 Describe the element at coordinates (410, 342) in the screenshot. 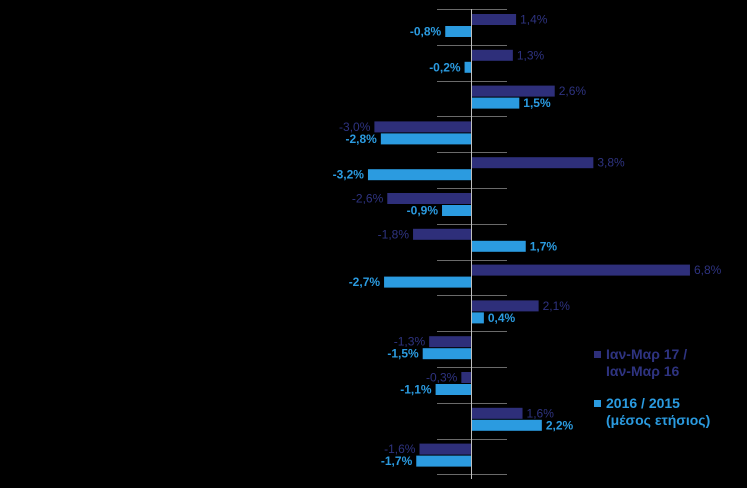

I see `data-label-series-1: -1,3%` at that location.